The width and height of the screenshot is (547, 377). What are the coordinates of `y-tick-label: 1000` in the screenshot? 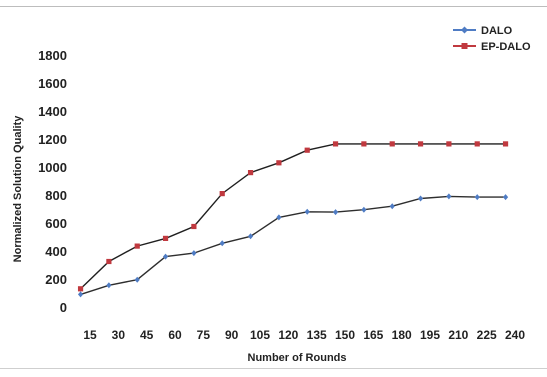 It's located at (52, 167).